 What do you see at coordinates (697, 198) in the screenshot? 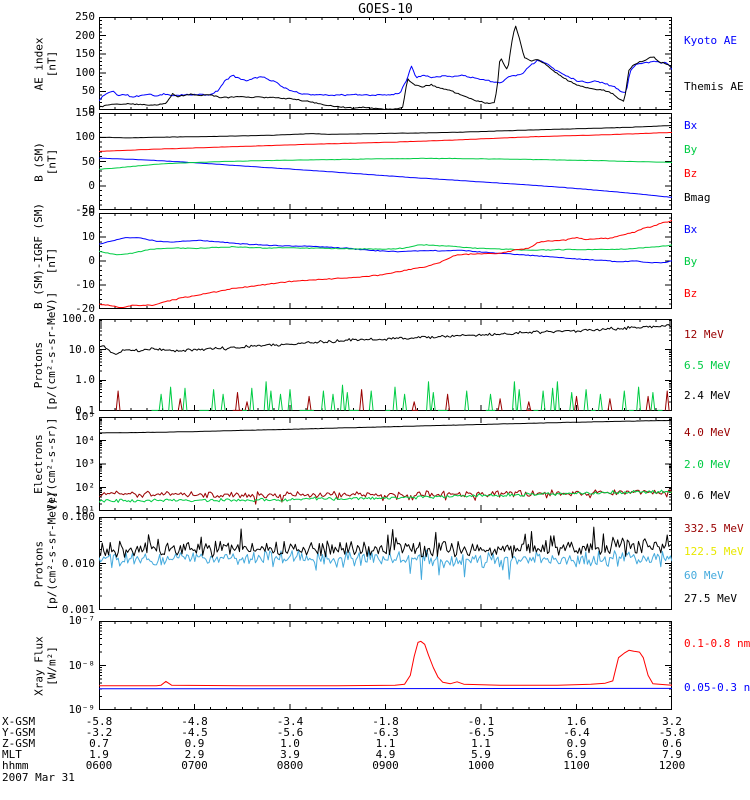
I see `legend-bmag: Bmag` at bounding box center [697, 198].